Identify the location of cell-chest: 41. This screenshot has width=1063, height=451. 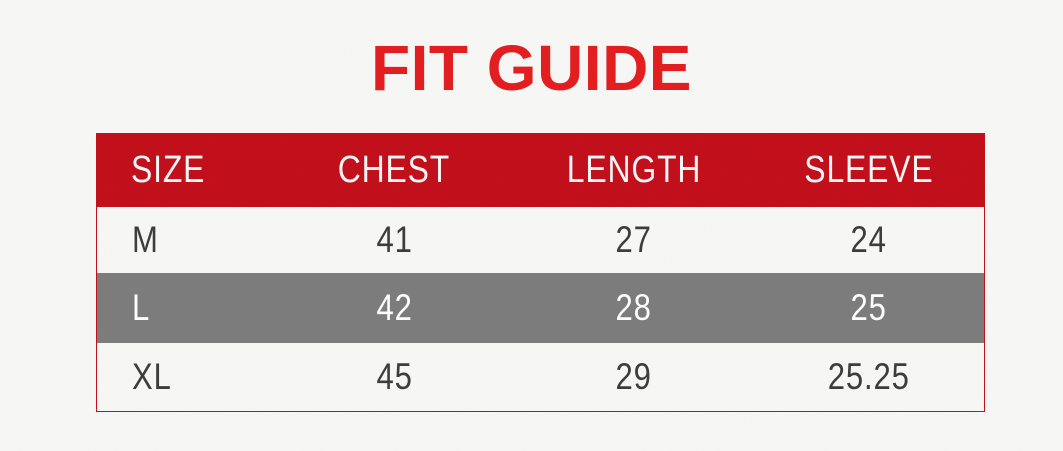
(393, 240).